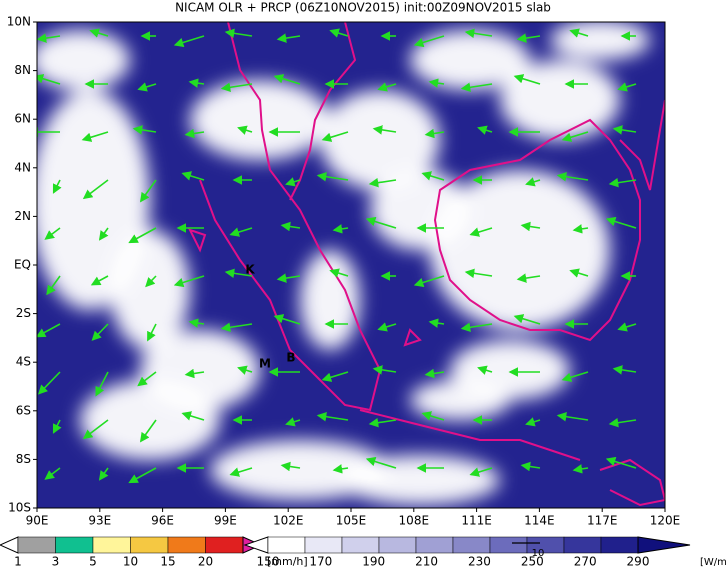 The height and width of the screenshot is (575, 726). What do you see at coordinates (22, 216) in the screenshot?
I see `y-tick-label: 2N` at bounding box center [22, 216].